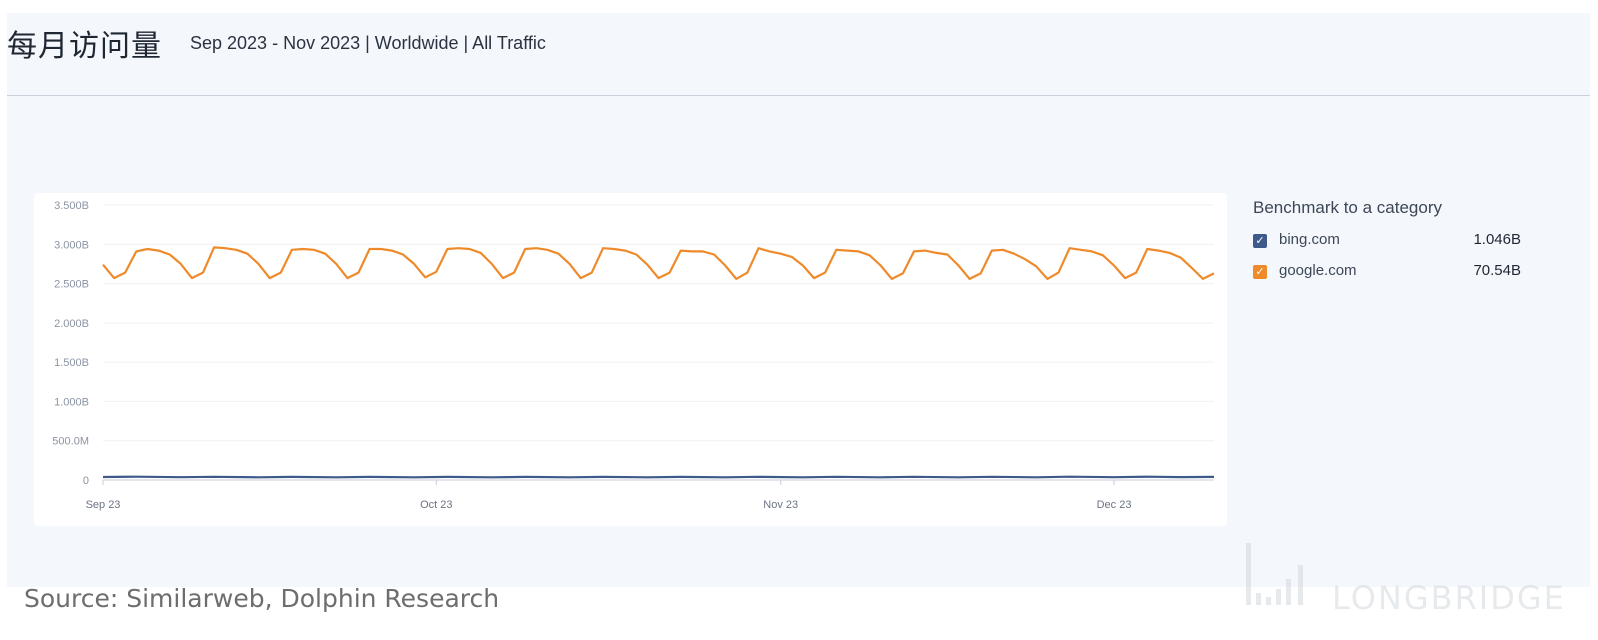  What do you see at coordinates (1274, 574) in the screenshot?
I see `bar-chart-logo-icon` at bounding box center [1274, 574].